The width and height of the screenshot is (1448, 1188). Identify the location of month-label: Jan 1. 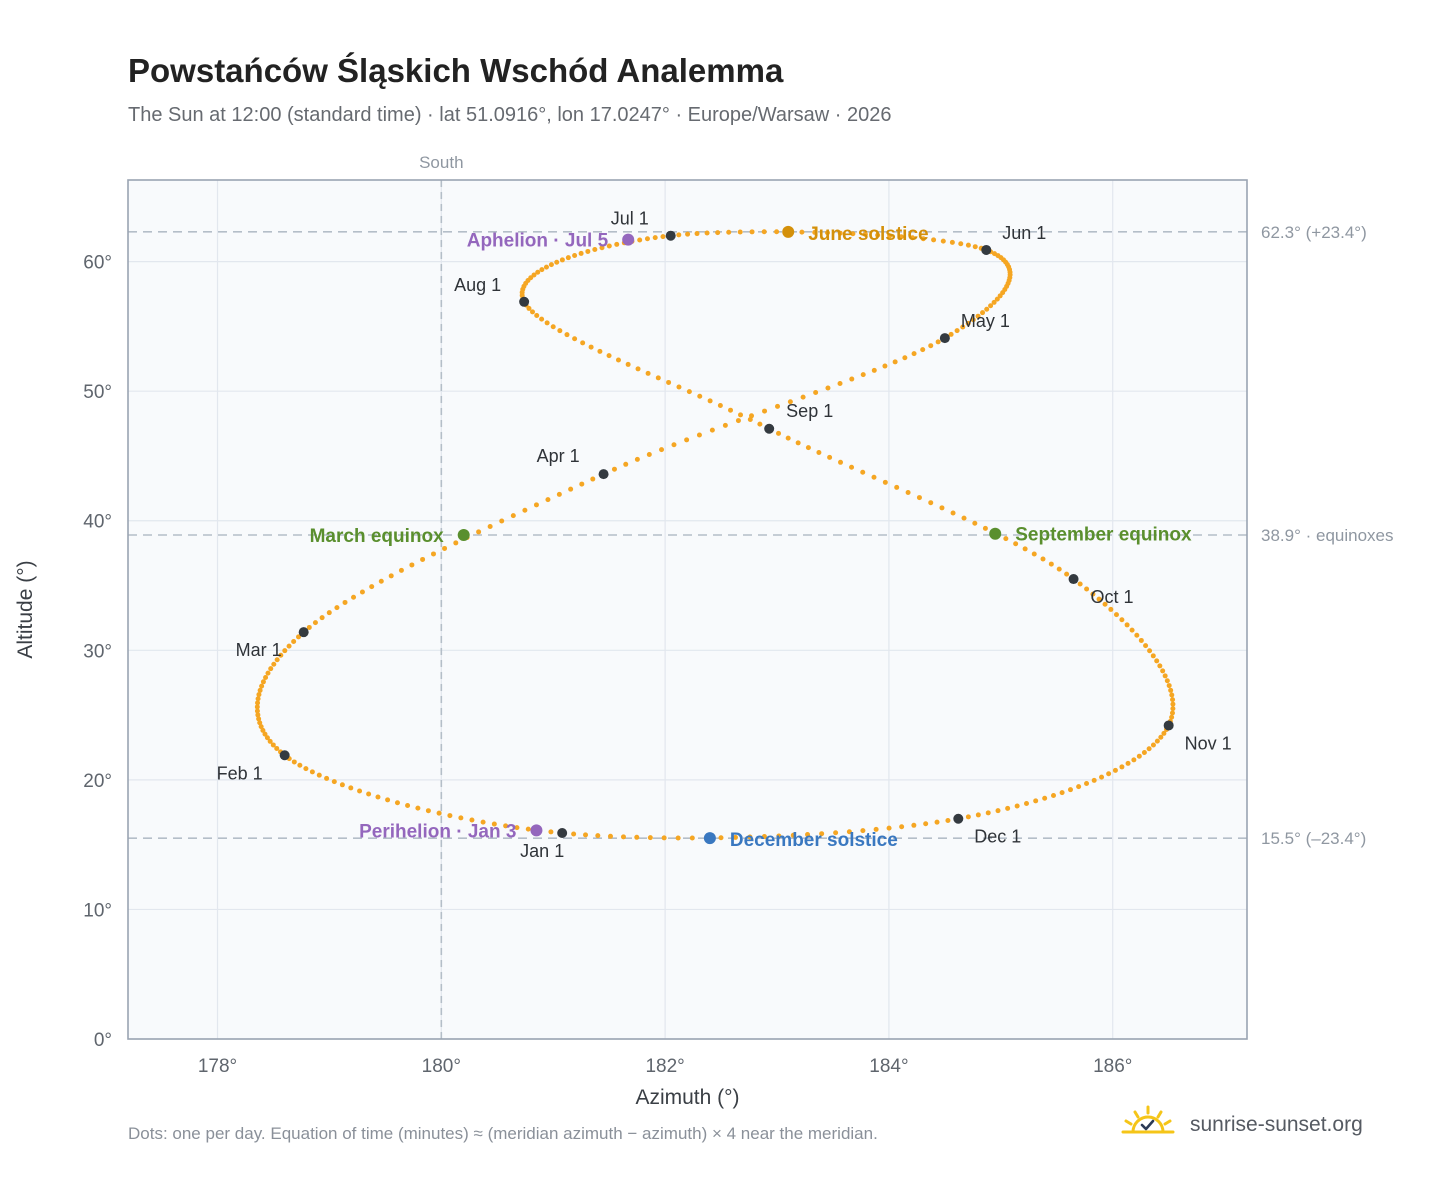
(542, 851).